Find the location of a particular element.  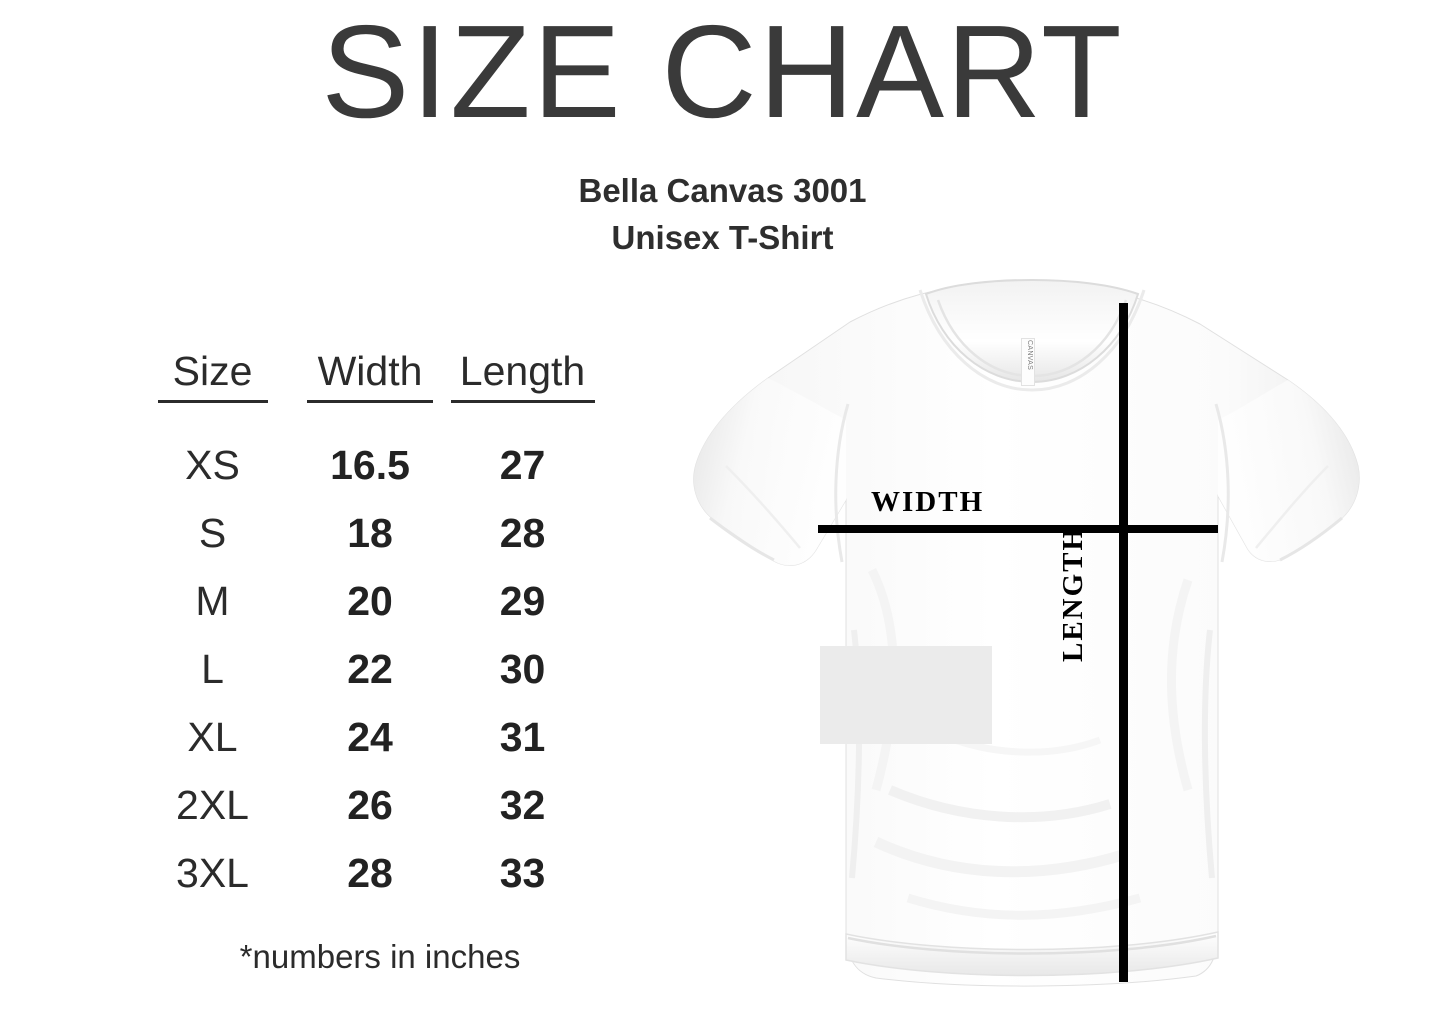

width-measure-label: WIDTH is located at coordinates (928, 502).